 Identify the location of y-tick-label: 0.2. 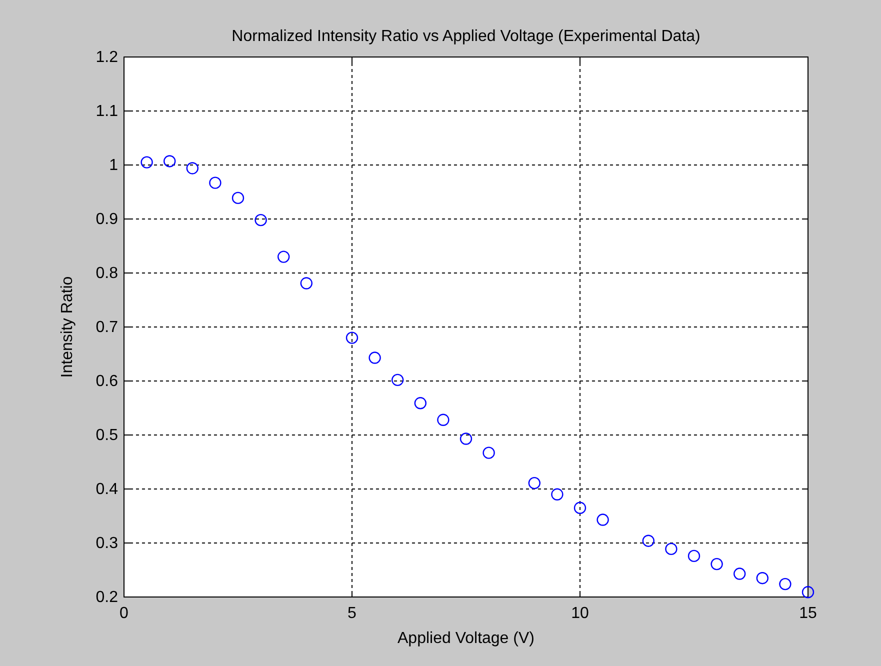
(107, 597).